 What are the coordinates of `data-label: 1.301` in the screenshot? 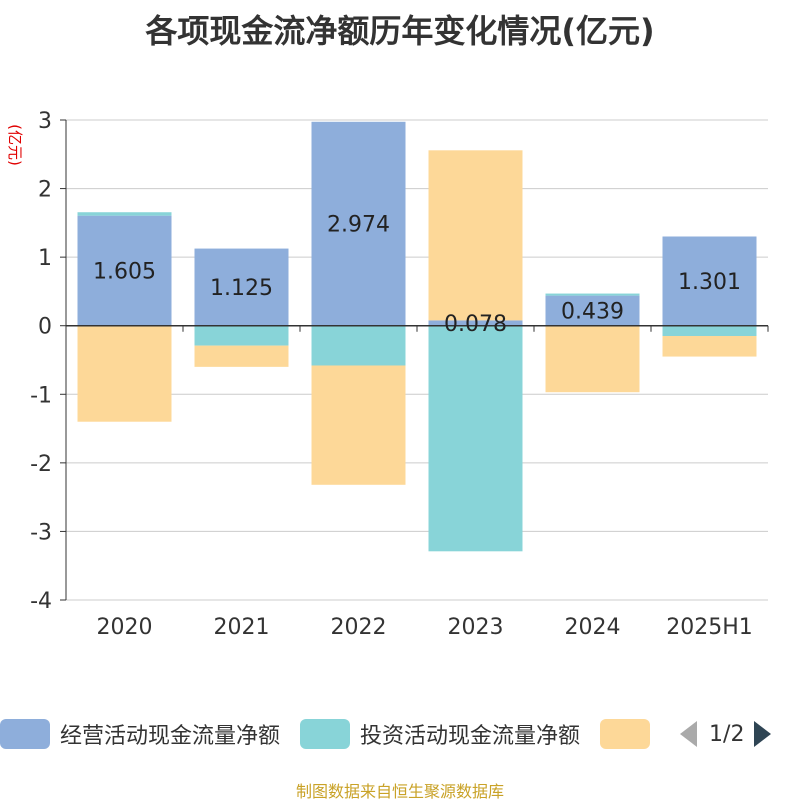 It's located at (709, 282).